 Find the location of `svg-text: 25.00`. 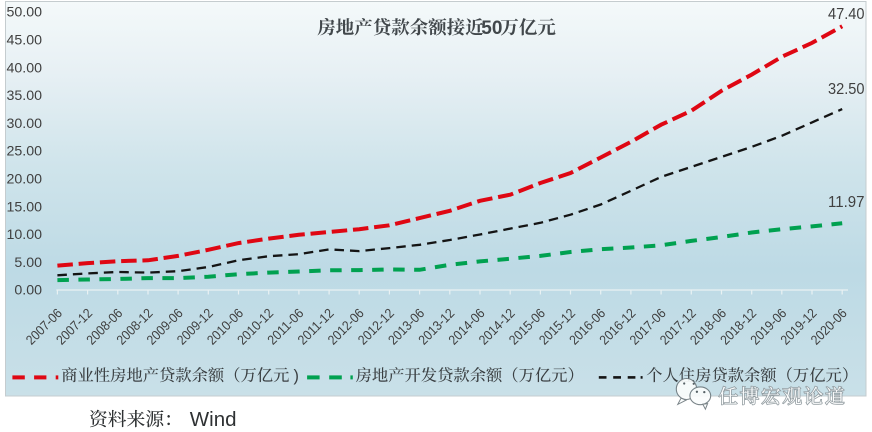

svg-text: 25.00 is located at coordinates (24, 152).